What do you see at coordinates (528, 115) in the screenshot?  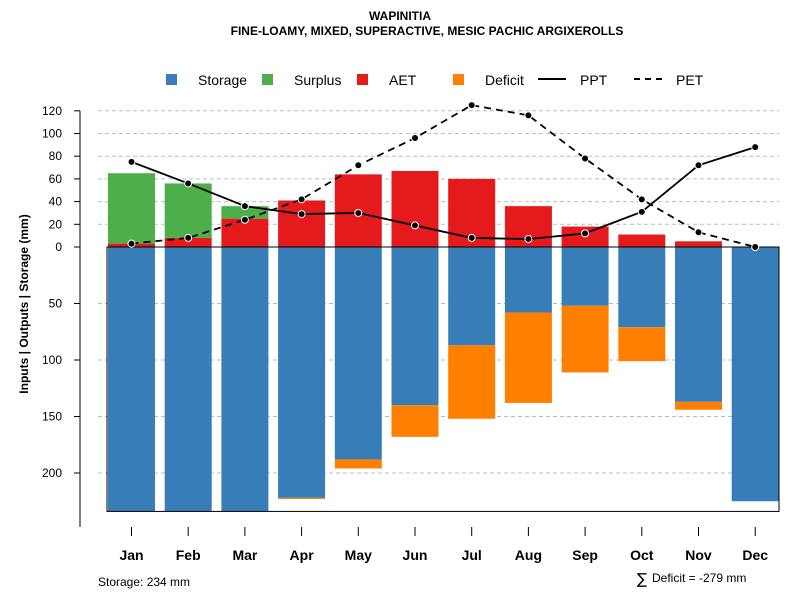 I see `pet-point-aug` at bounding box center [528, 115].